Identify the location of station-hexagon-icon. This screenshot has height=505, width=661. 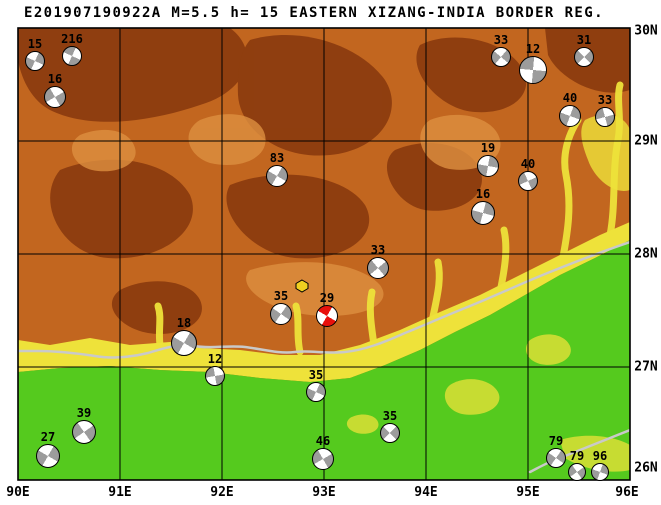
(302, 286).